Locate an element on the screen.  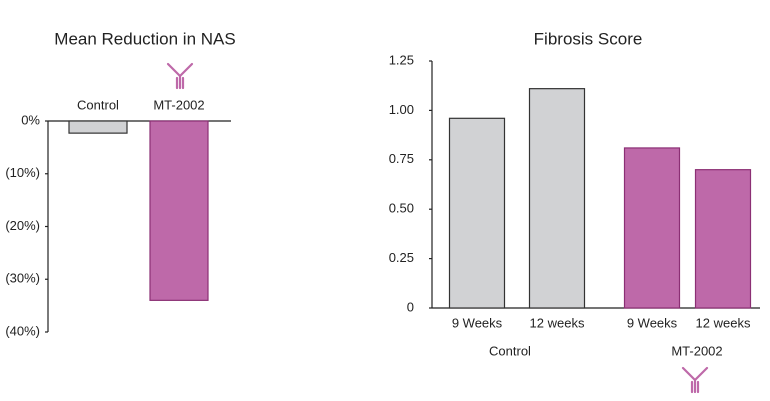
y-tick-label: 1.00 is located at coordinates (401, 109).